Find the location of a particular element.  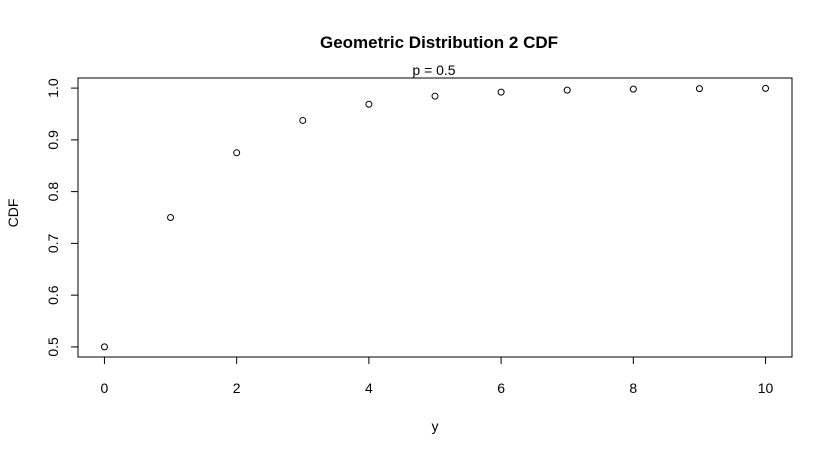

x-tick-label: 0 is located at coordinates (105, 388).